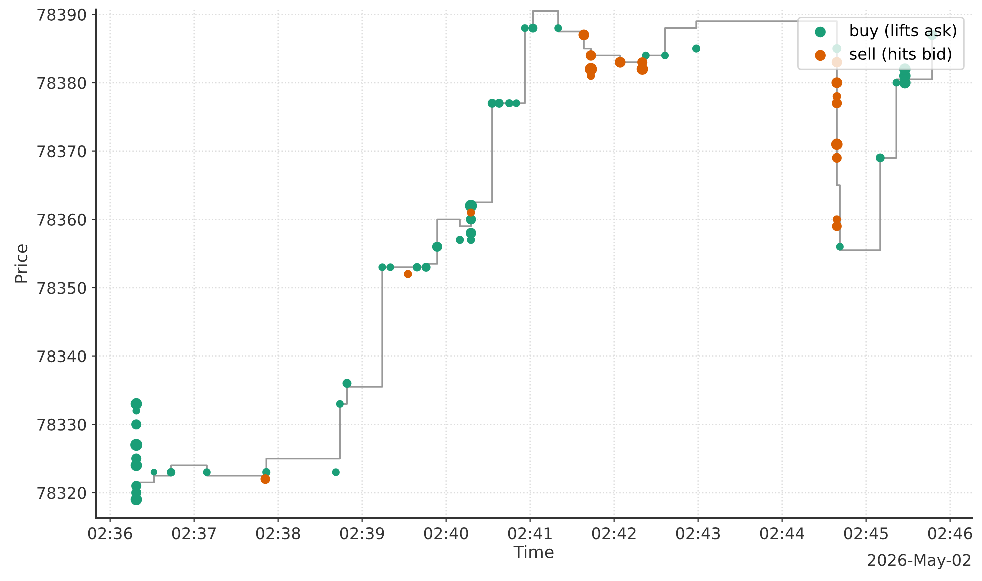 This screenshot has height=581, width=982. Describe the element at coordinates (698, 534) in the screenshot. I see `x-tick-label: 02:43` at that location.